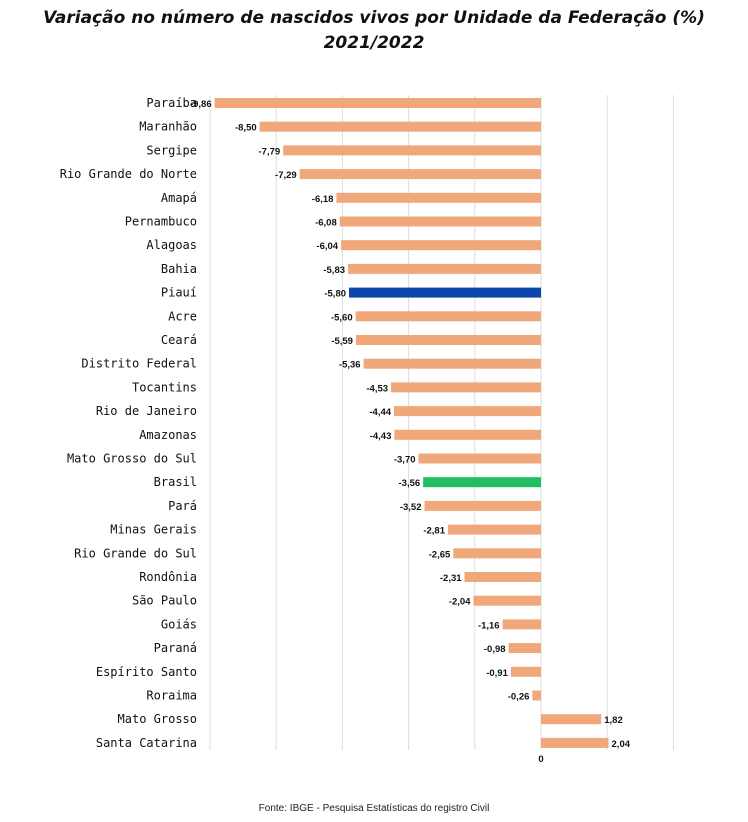 The image size is (748, 822). I want to click on category-label: Roraima, so click(171, 696).